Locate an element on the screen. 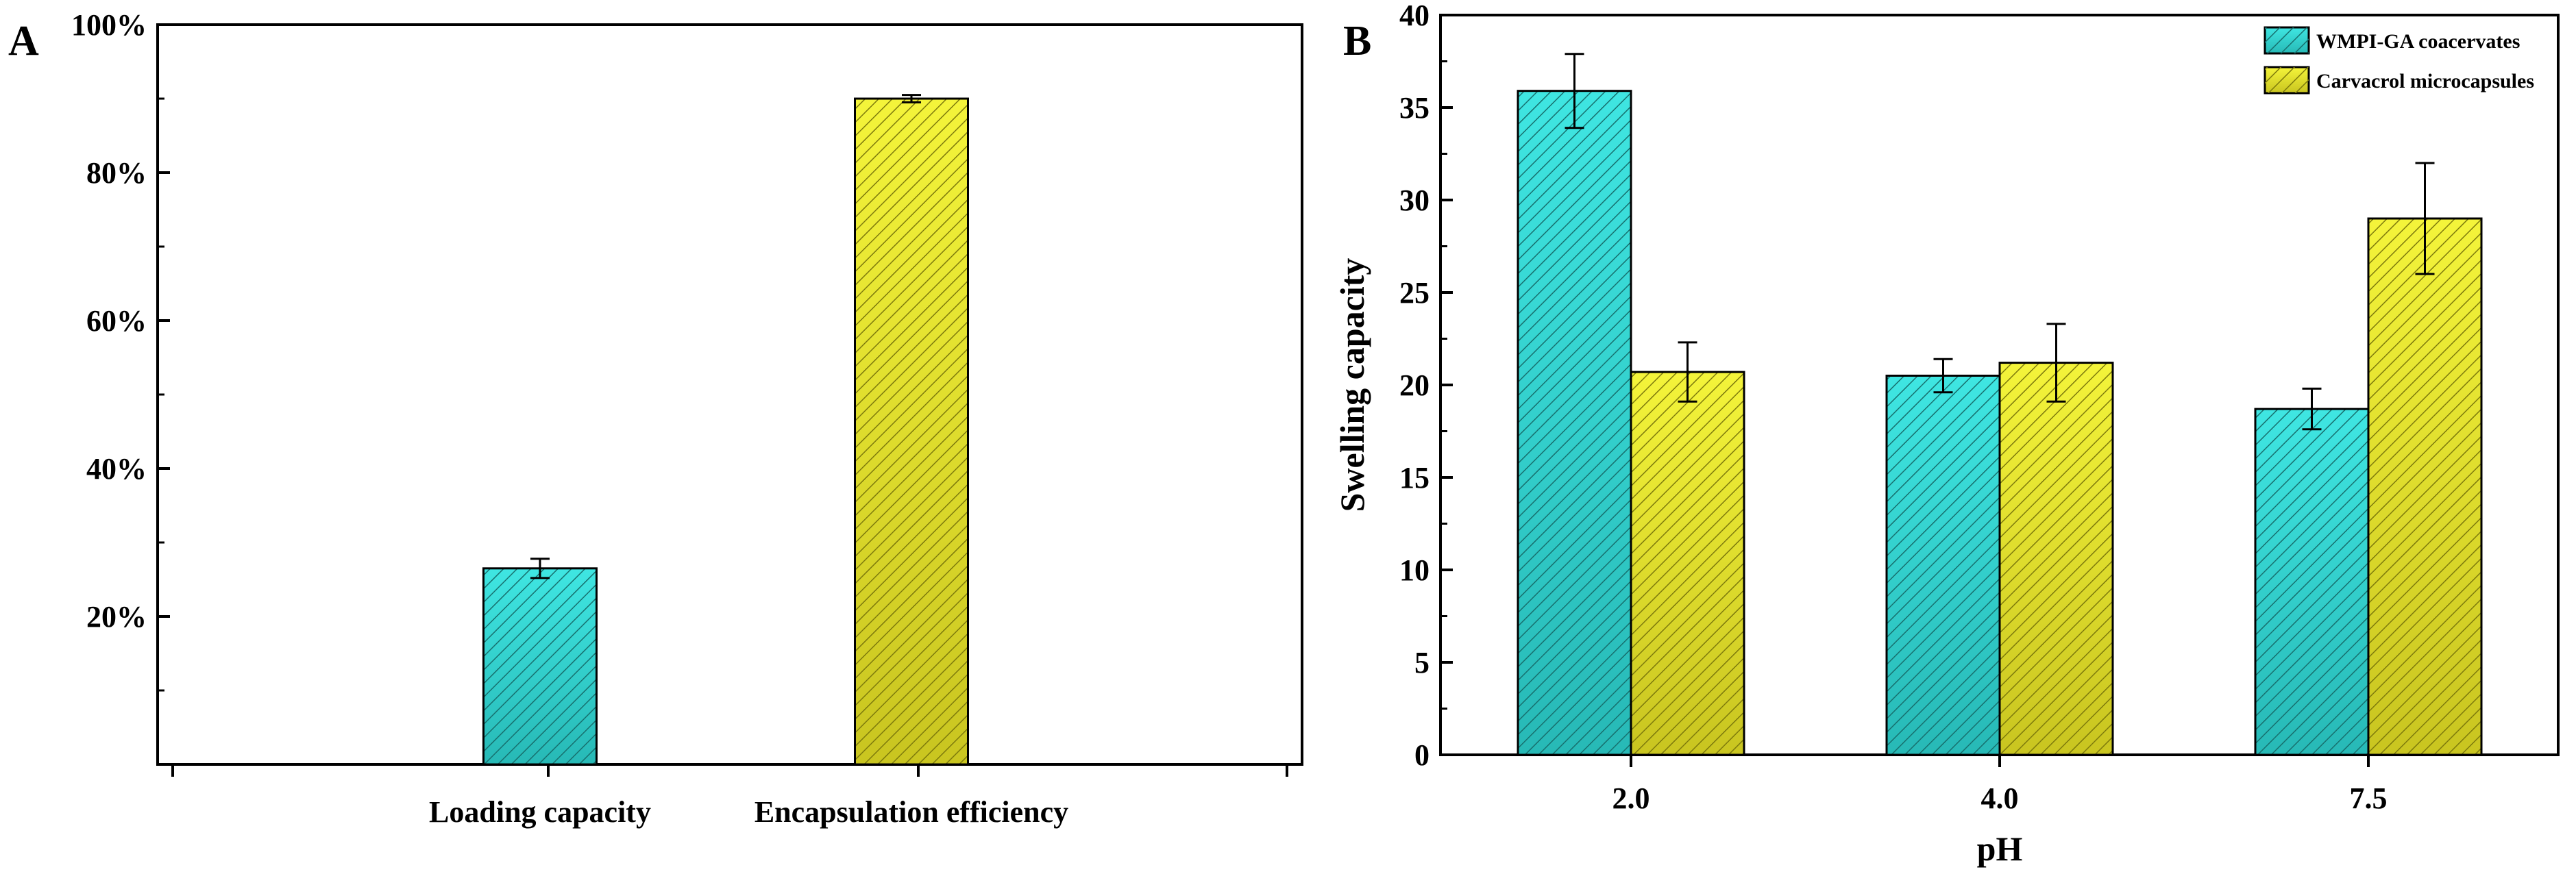 This screenshot has width=2576, height=874. chart-b-ytick-label: 20 is located at coordinates (1414, 385).